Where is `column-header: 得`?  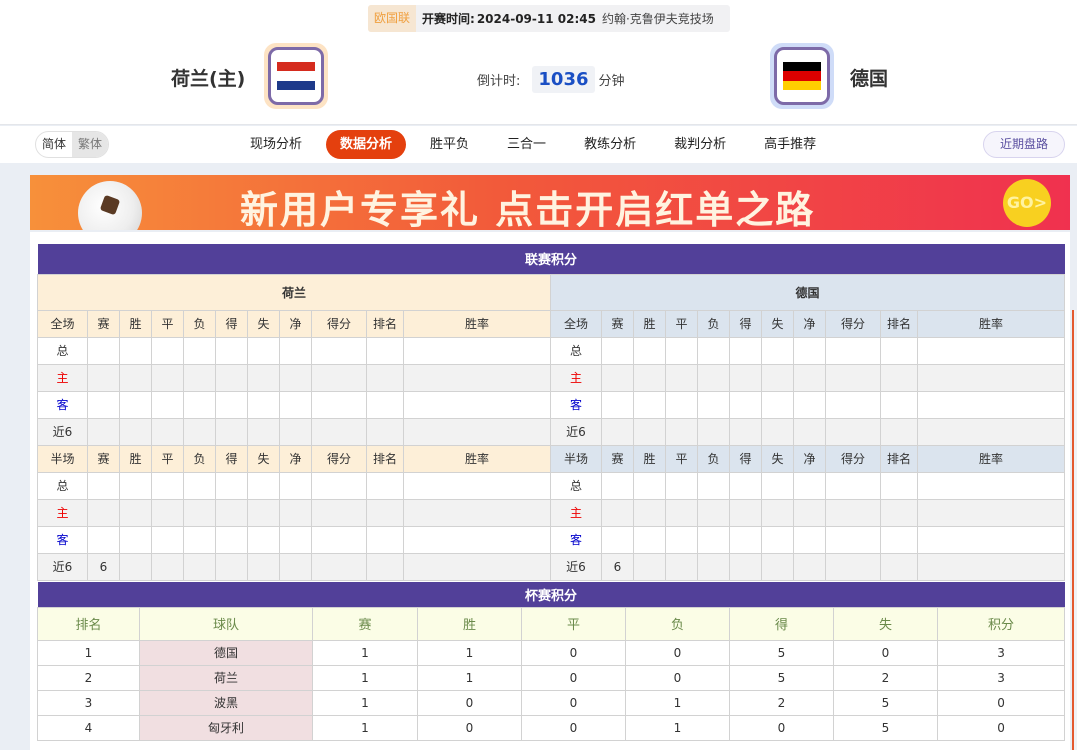 column-header: 得 is located at coordinates (745, 458).